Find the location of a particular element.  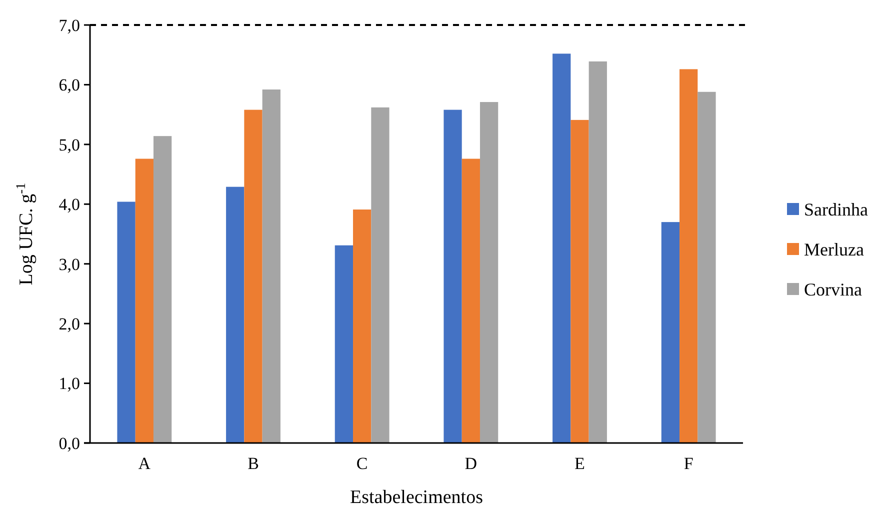

y-tick-label: 1,0 is located at coordinates (69, 384).